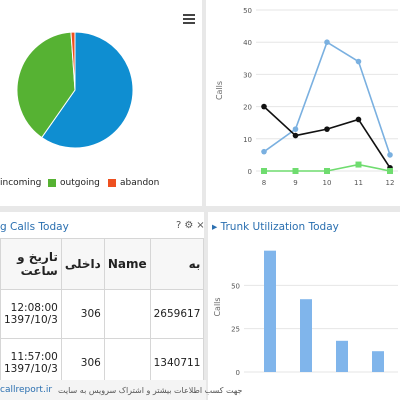 This screenshot has height=400, width=400. I want to click on x-tick-label: 9, so click(295, 183).